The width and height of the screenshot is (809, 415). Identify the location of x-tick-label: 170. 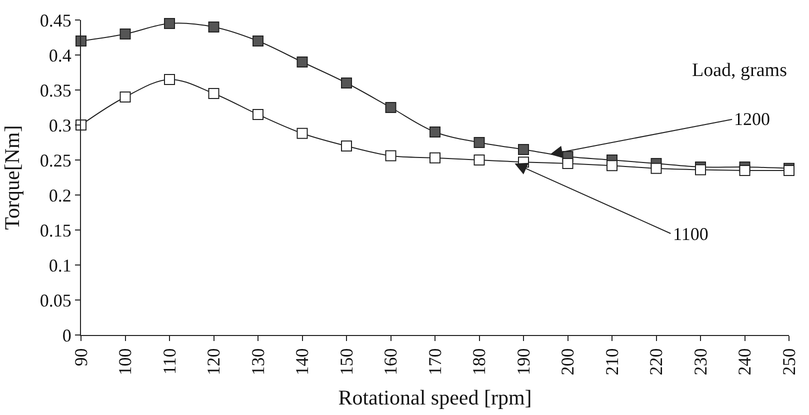
(434, 362).